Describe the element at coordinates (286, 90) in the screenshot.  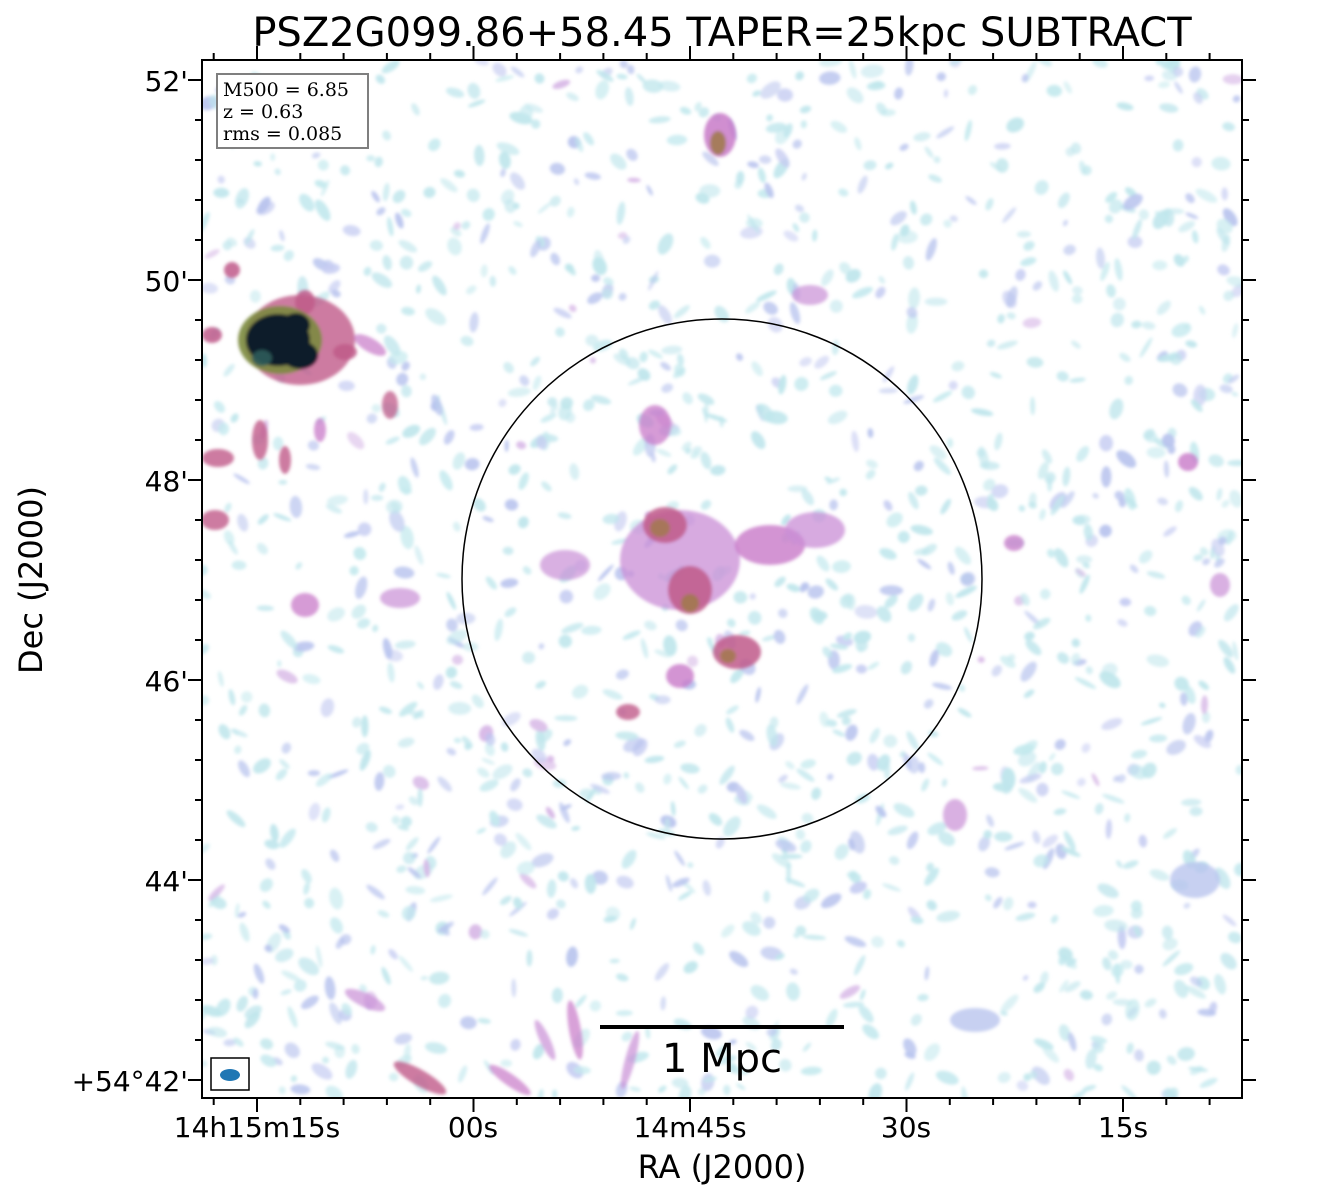
I see `mass-label: M500 = 6.85` at that location.